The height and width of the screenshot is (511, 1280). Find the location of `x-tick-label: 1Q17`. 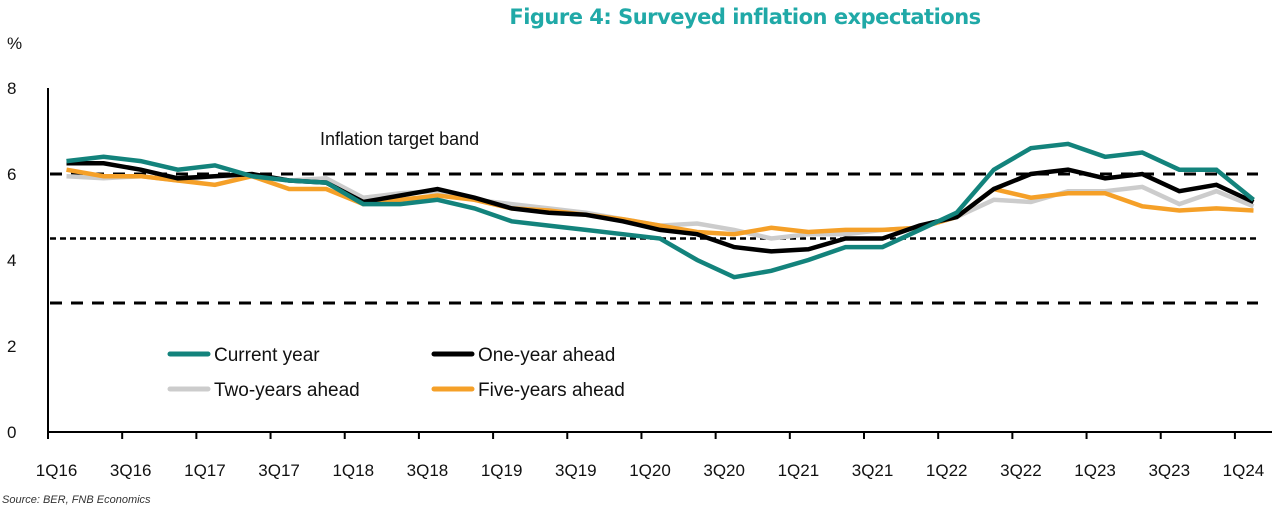

x-tick-label: 1Q17 is located at coordinates (205, 470).